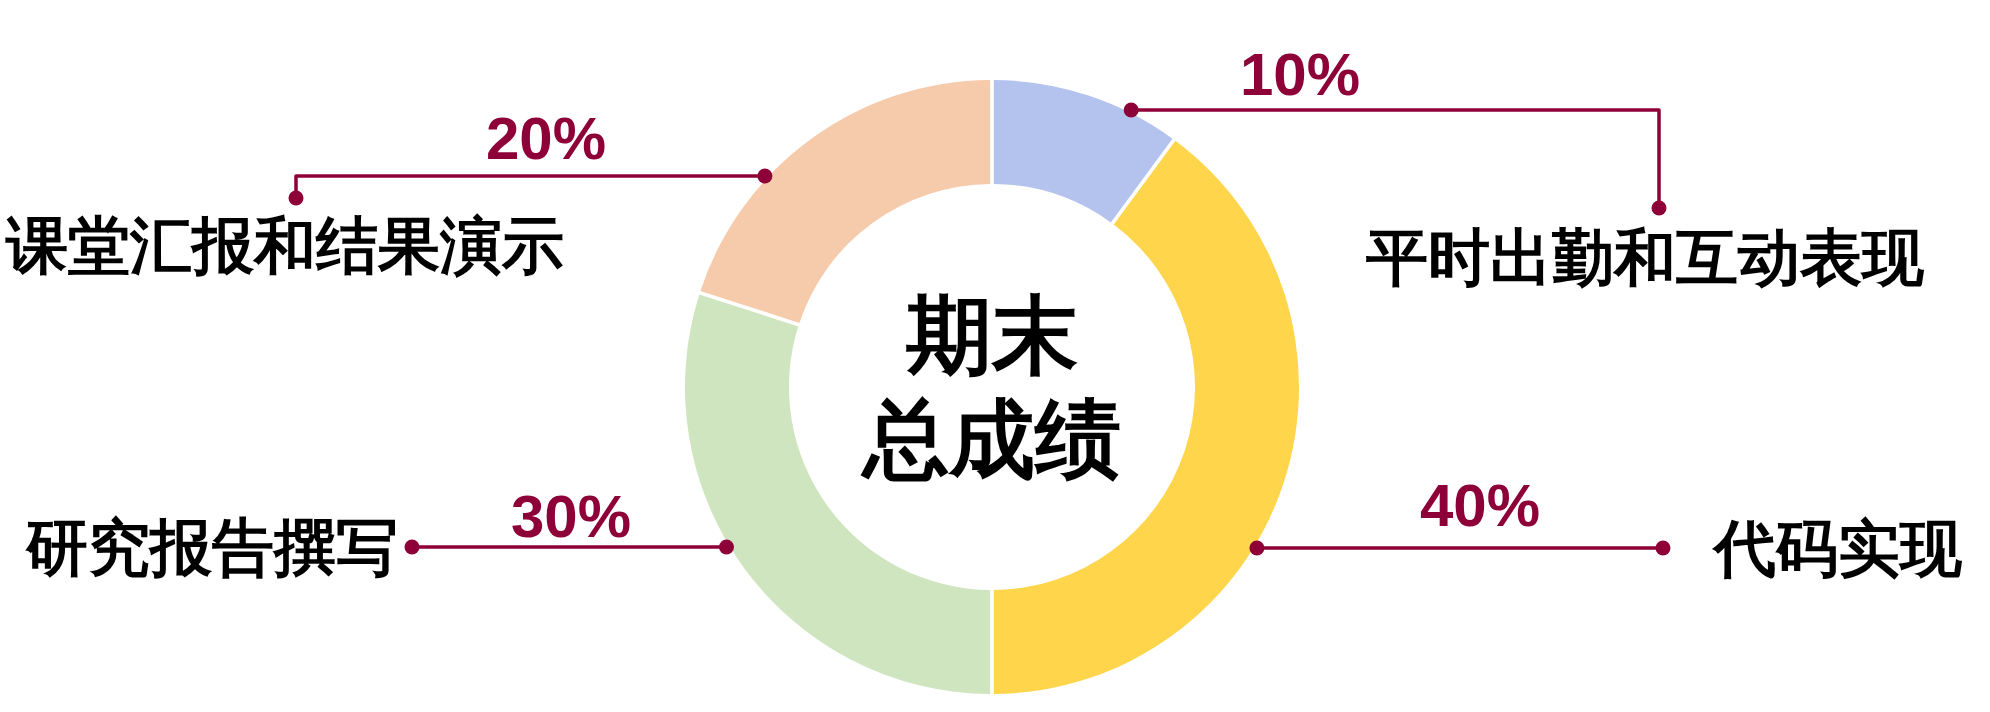 Image resolution: width=1990 pixels, height=712 pixels. What do you see at coordinates (211, 547) in the screenshot?
I see `slice-label: 研究报告撰写` at bounding box center [211, 547].